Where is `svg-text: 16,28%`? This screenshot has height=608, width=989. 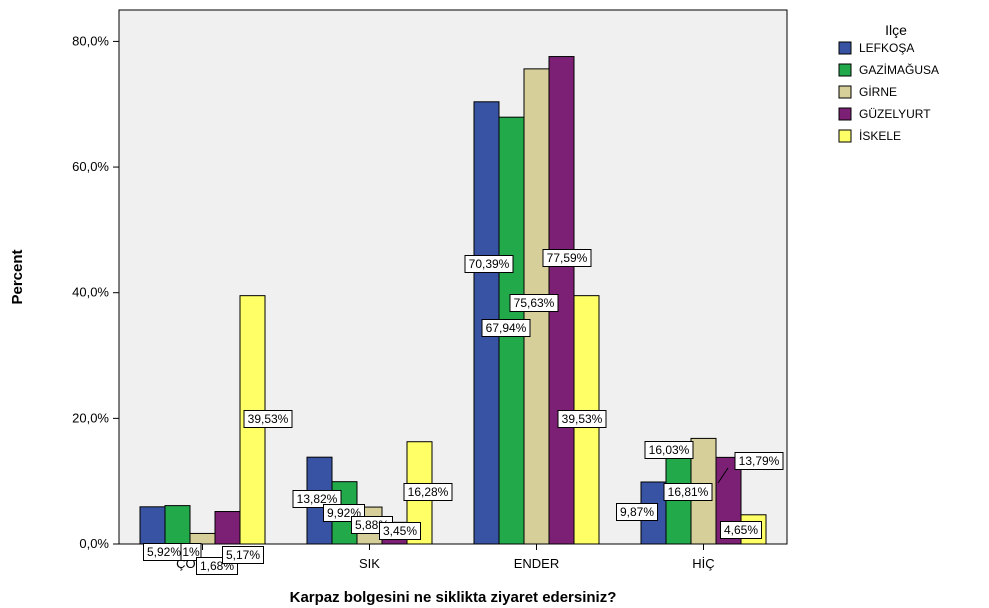
svg-text: 16,28% is located at coordinates (428, 492).